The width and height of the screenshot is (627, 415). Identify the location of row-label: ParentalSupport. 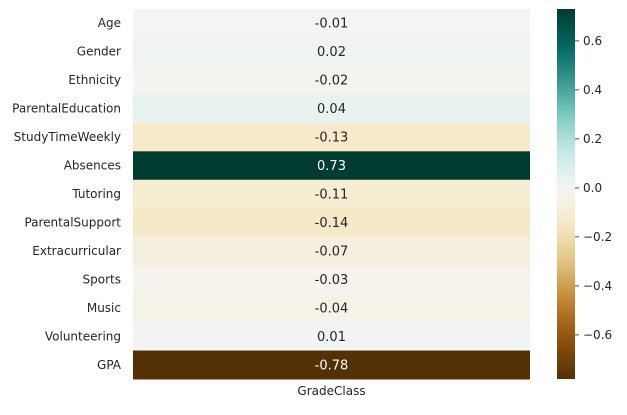
(72, 222).